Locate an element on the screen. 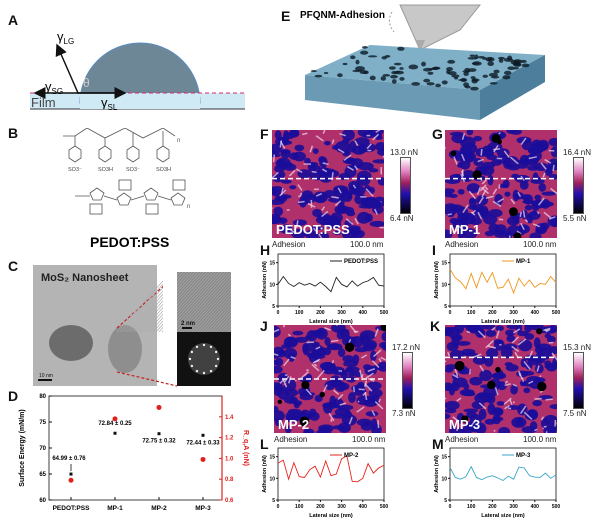  panel-label-e: E is located at coordinates (286, 16).